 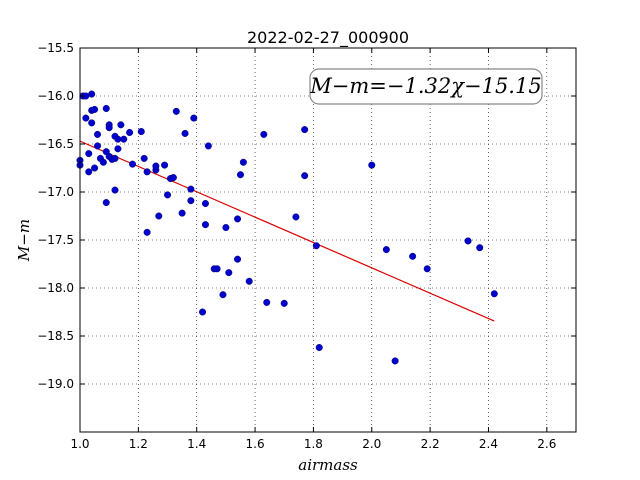 I want to click on x-tick-label-7: 2.4, so click(x=488, y=444).